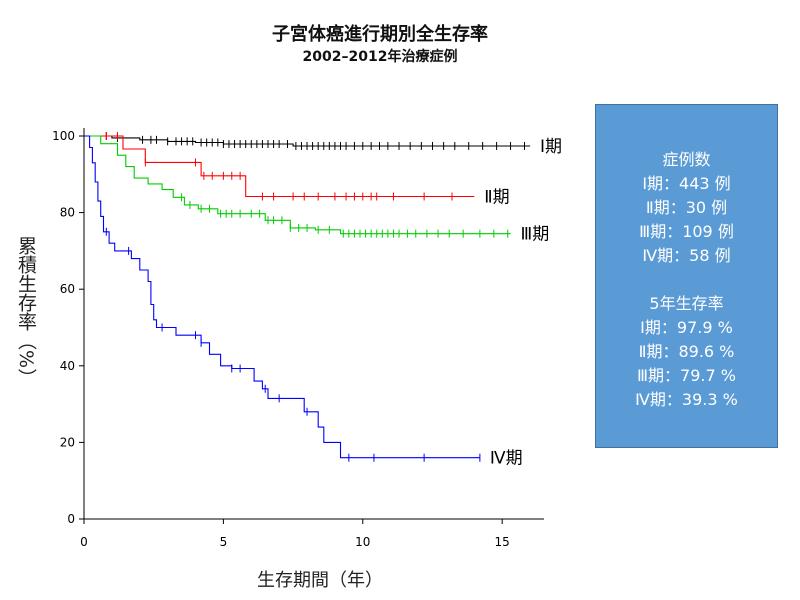 This screenshot has width=800, height=600. Describe the element at coordinates (686, 375) in the screenshot. I see `survival-stage-3: Ⅲ期：79.7 %` at that location.